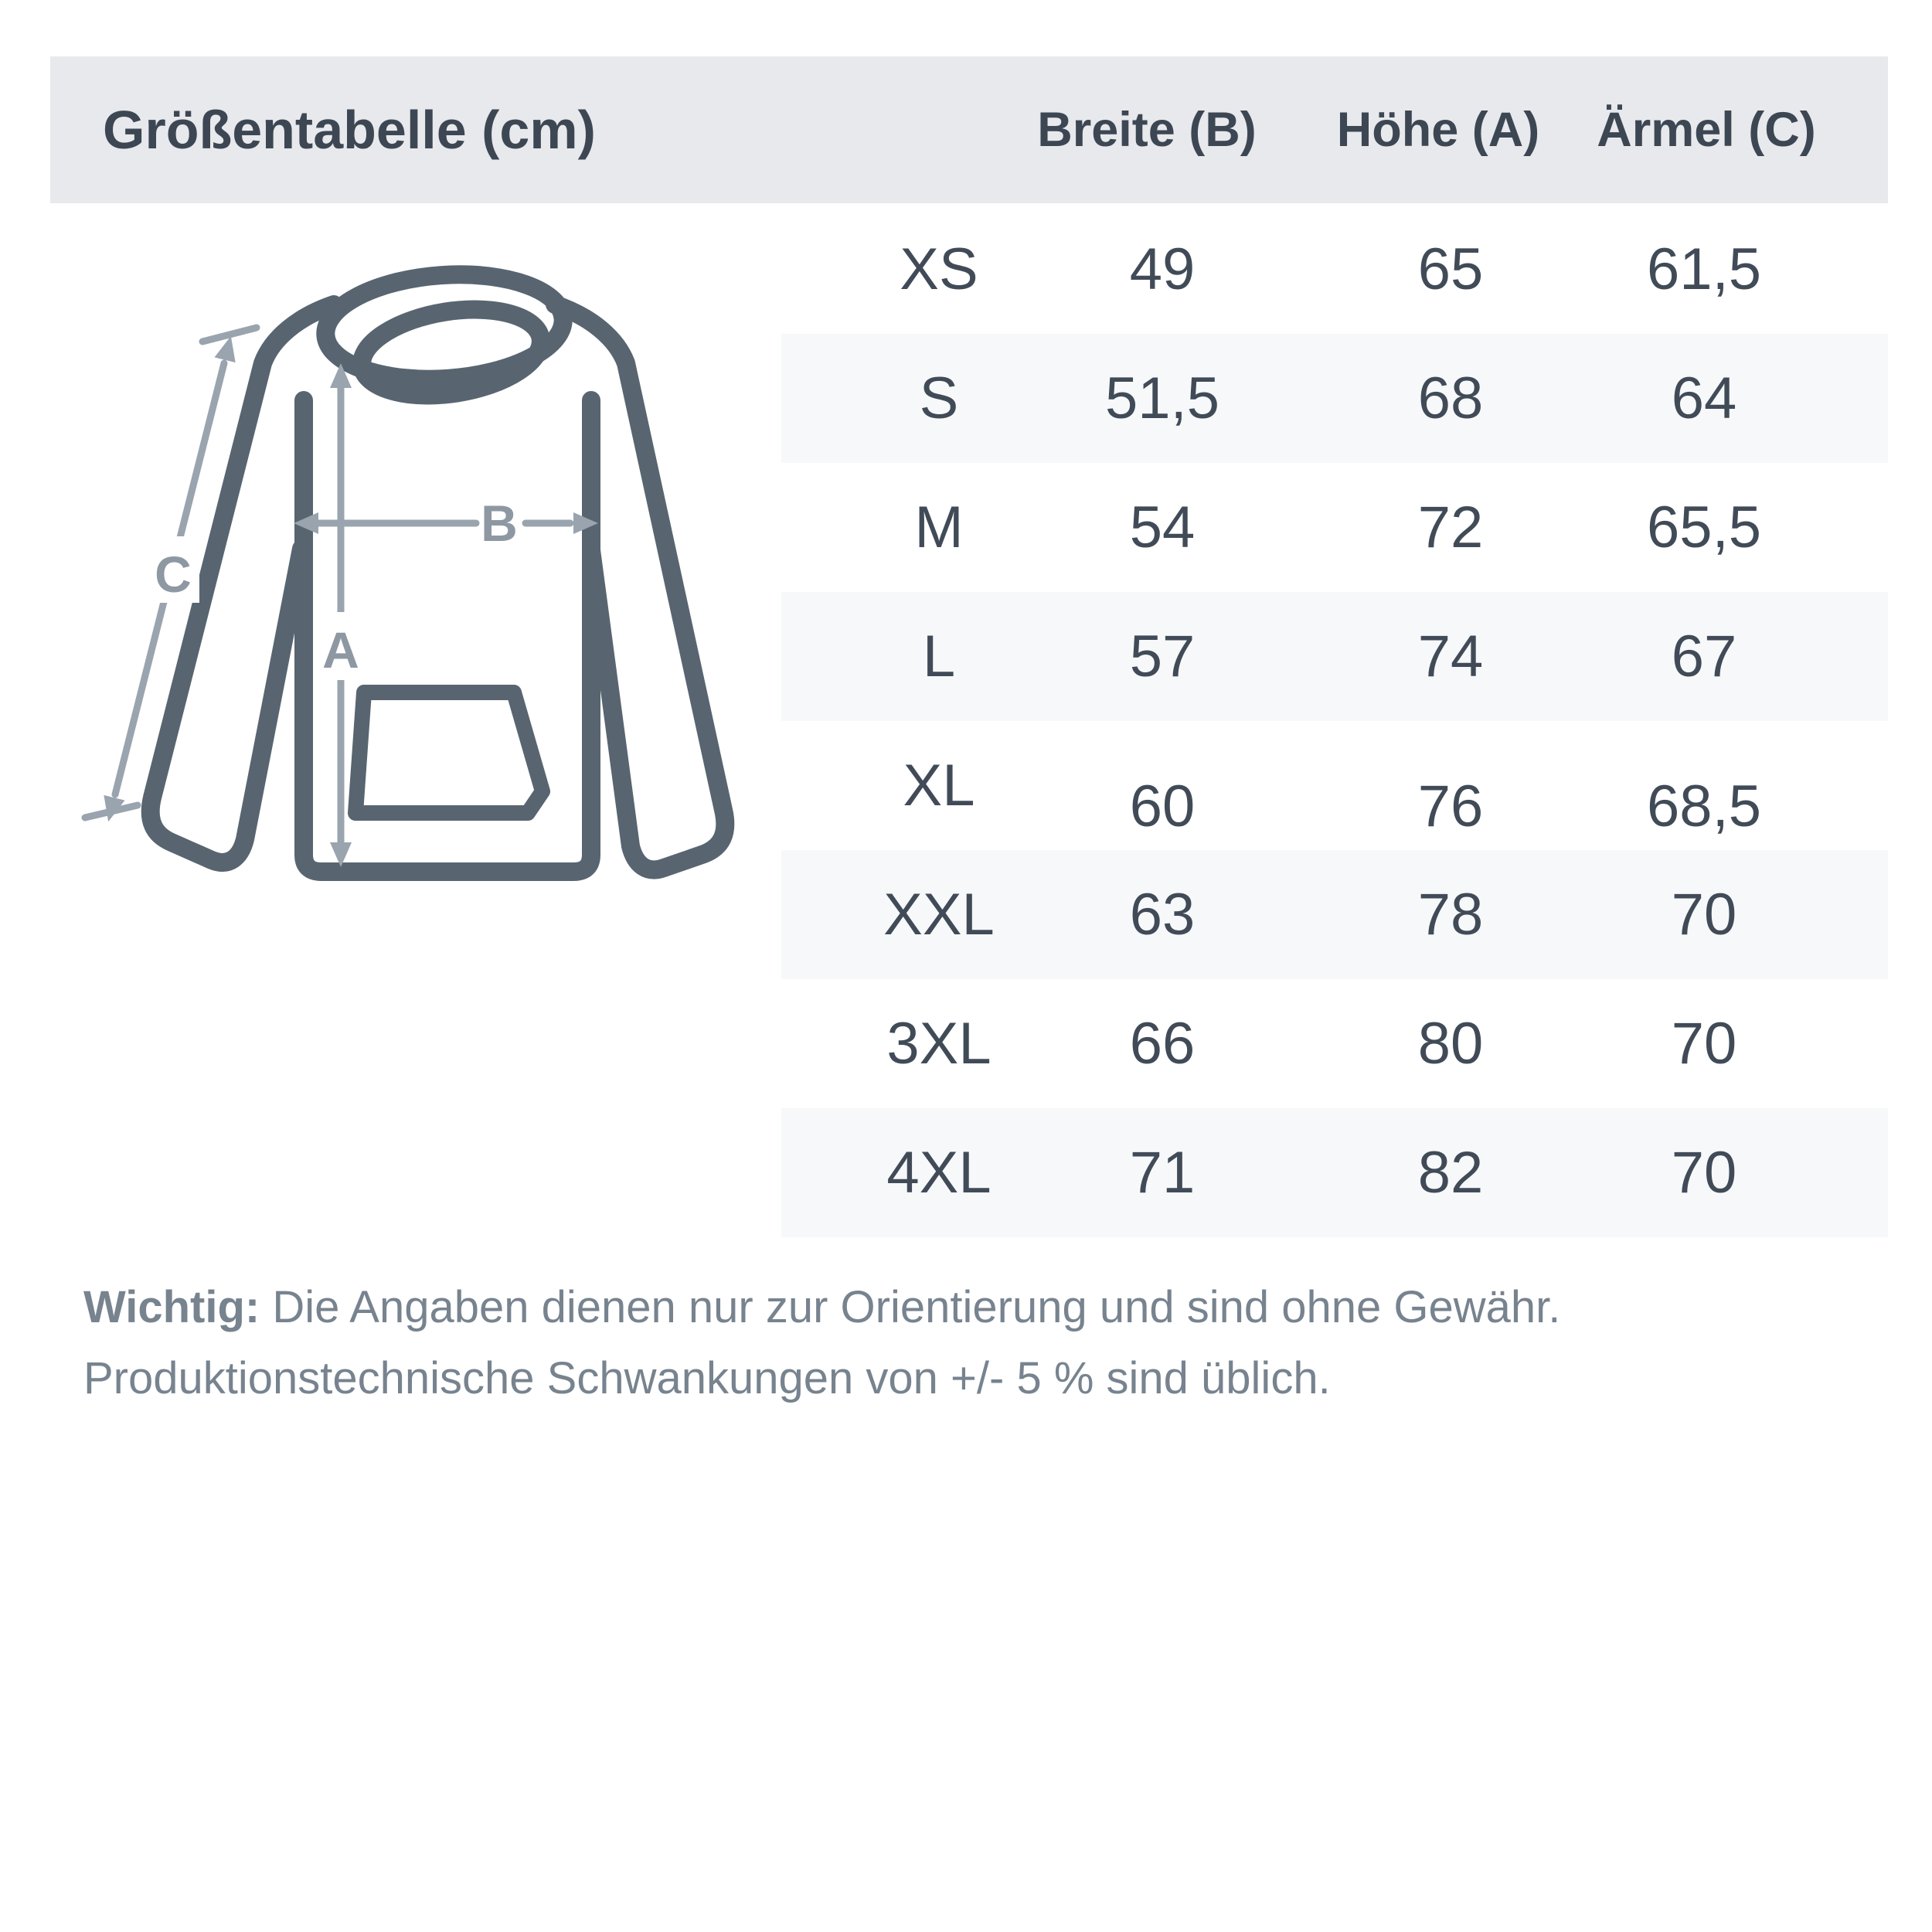 This screenshot has height=1932, width=1932. What do you see at coordinates (1704, 656) in the screenshot?
I see `aermel-value: 67` at bounding box center [1704, 656].